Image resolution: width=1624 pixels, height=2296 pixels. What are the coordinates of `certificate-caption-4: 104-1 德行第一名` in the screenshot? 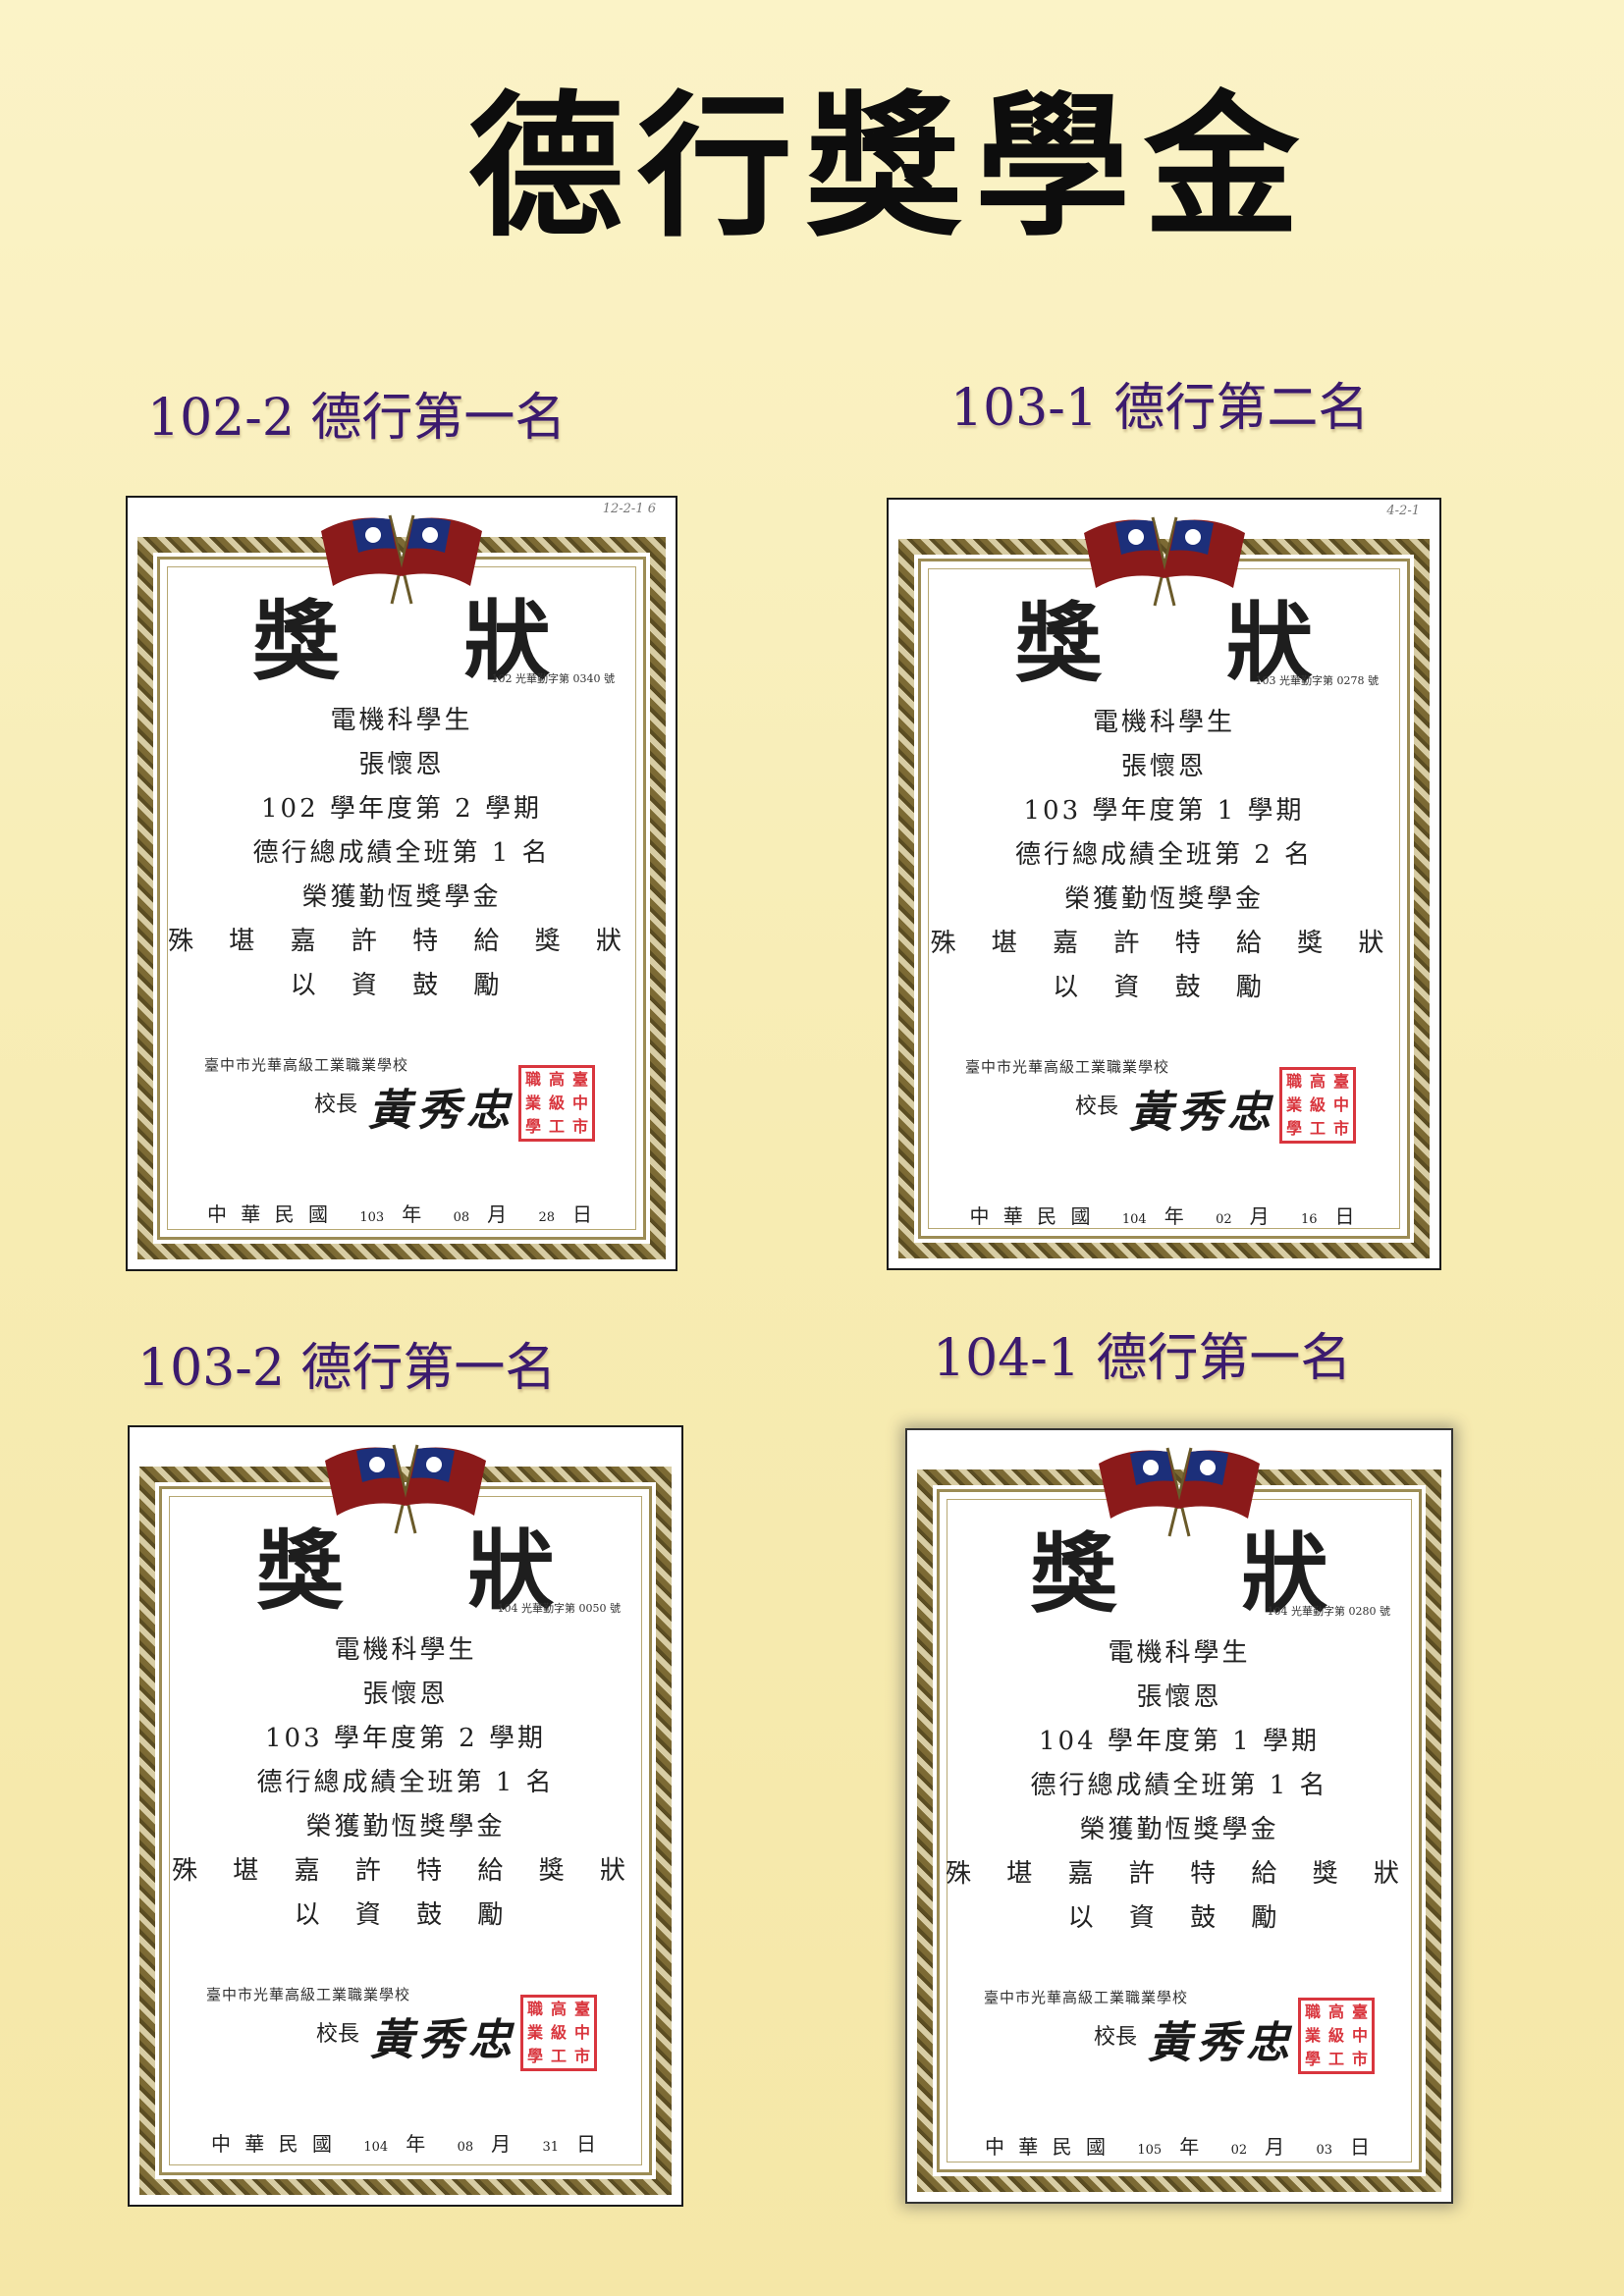 It's located at (1142, 1358).